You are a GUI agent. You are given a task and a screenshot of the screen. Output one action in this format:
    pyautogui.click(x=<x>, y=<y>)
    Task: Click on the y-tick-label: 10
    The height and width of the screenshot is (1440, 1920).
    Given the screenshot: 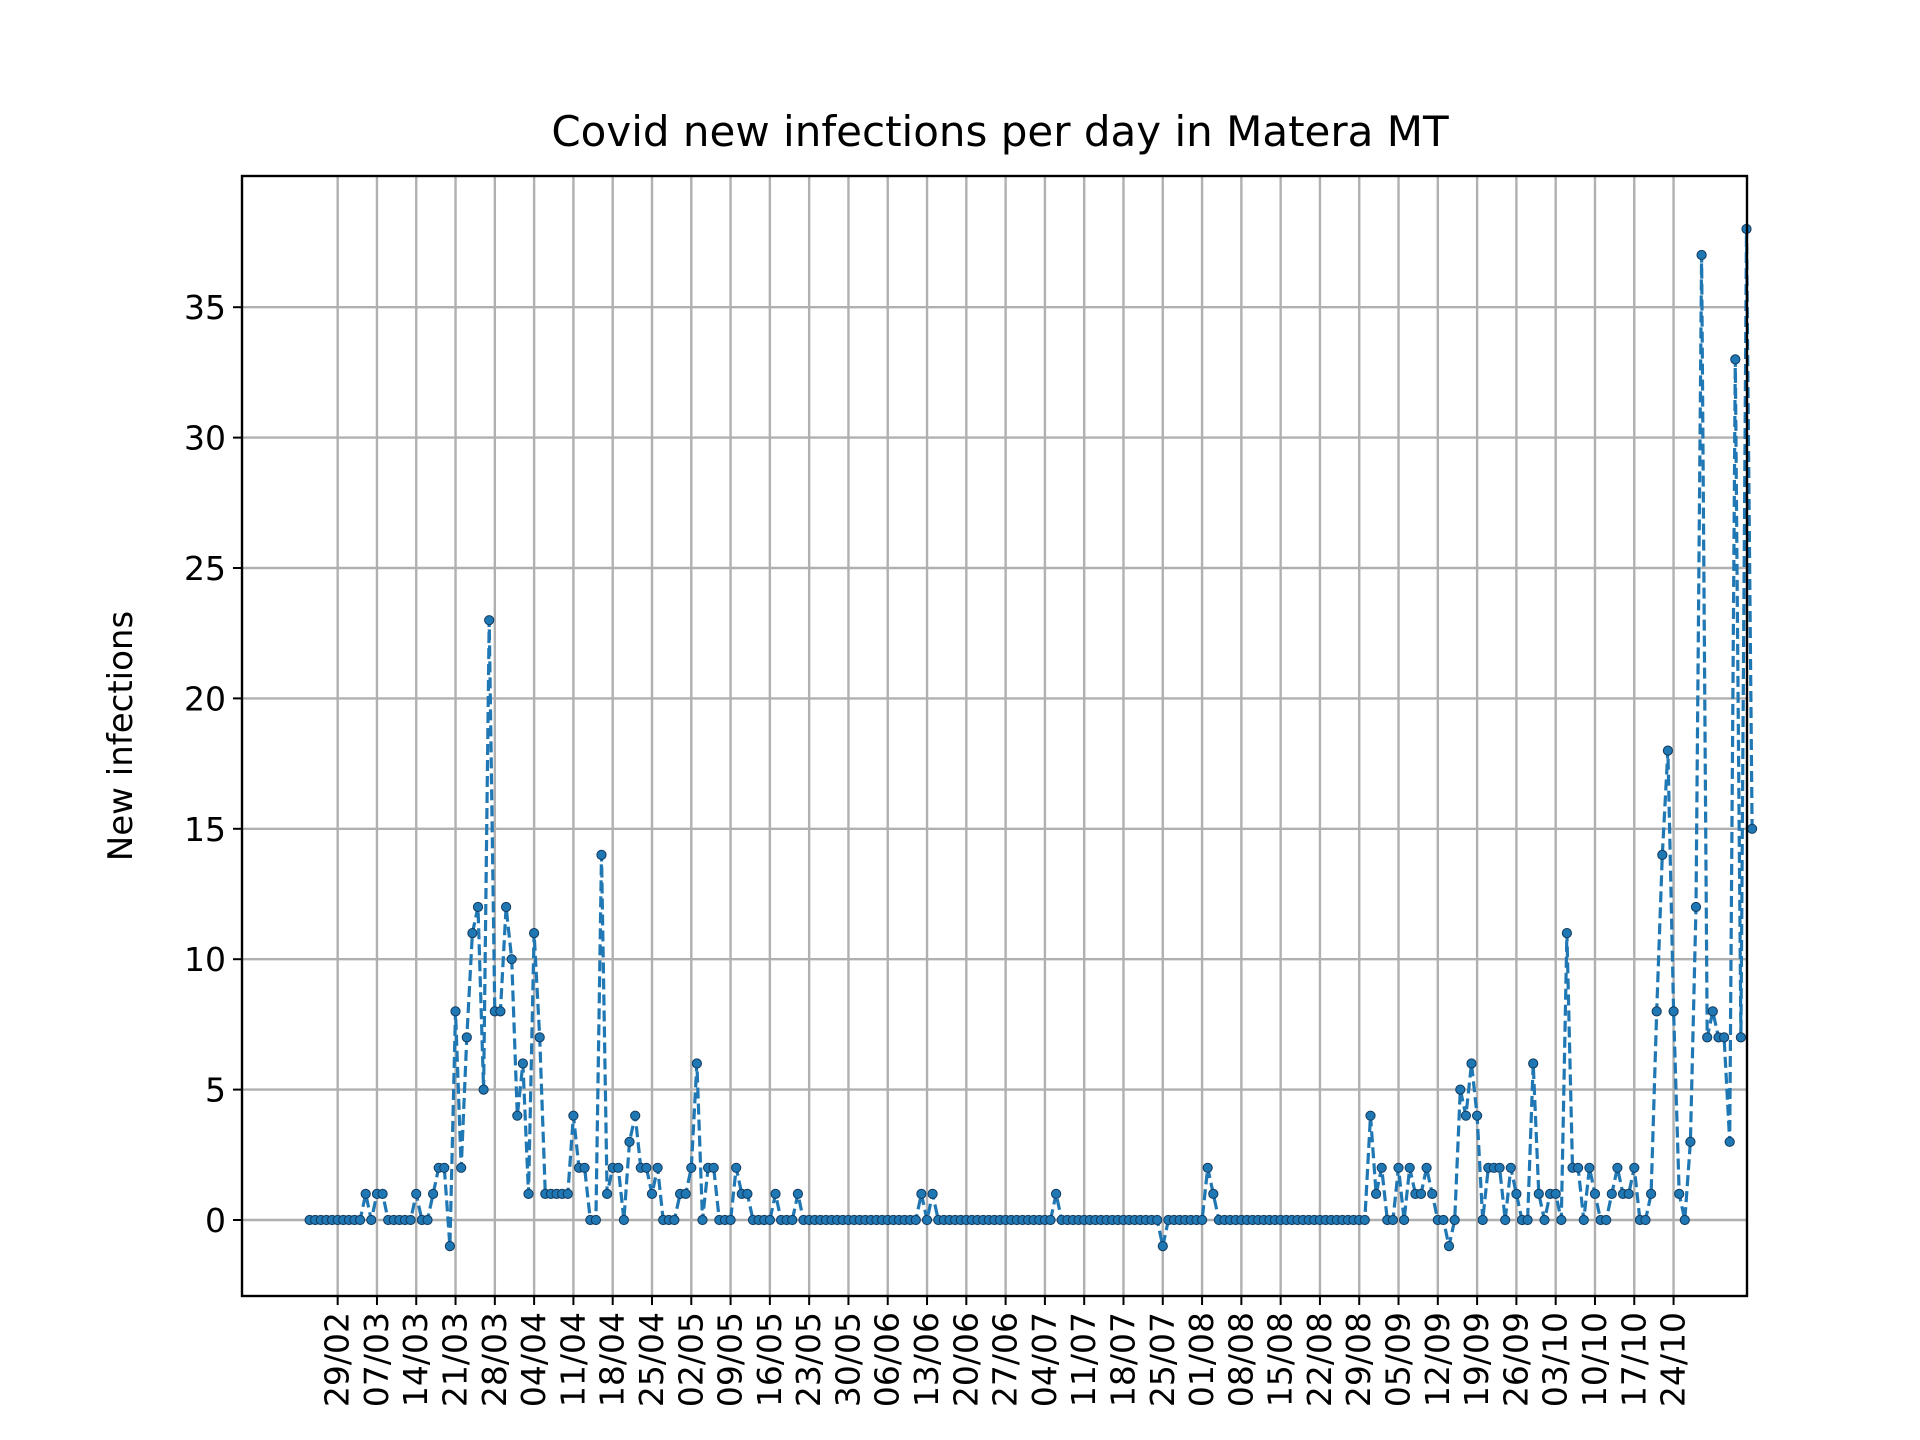 What is the action you would take?
    pyautogui.click(x=205, y=959)
    